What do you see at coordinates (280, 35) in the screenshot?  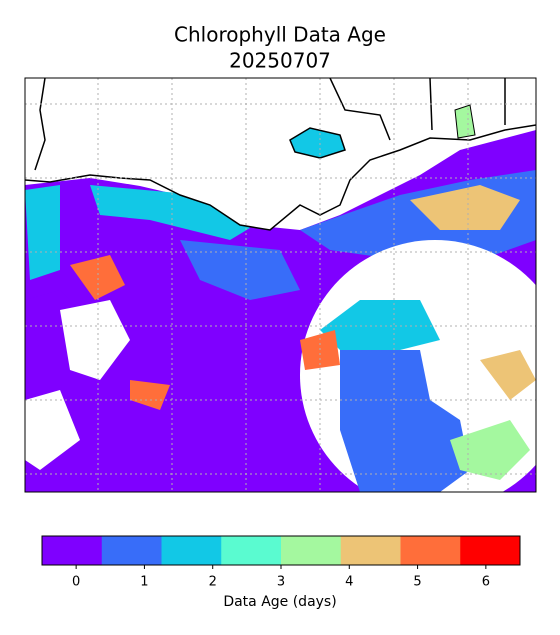 I see `map-title: Chlorophyll Data Age` at bounding box center [280, 35].